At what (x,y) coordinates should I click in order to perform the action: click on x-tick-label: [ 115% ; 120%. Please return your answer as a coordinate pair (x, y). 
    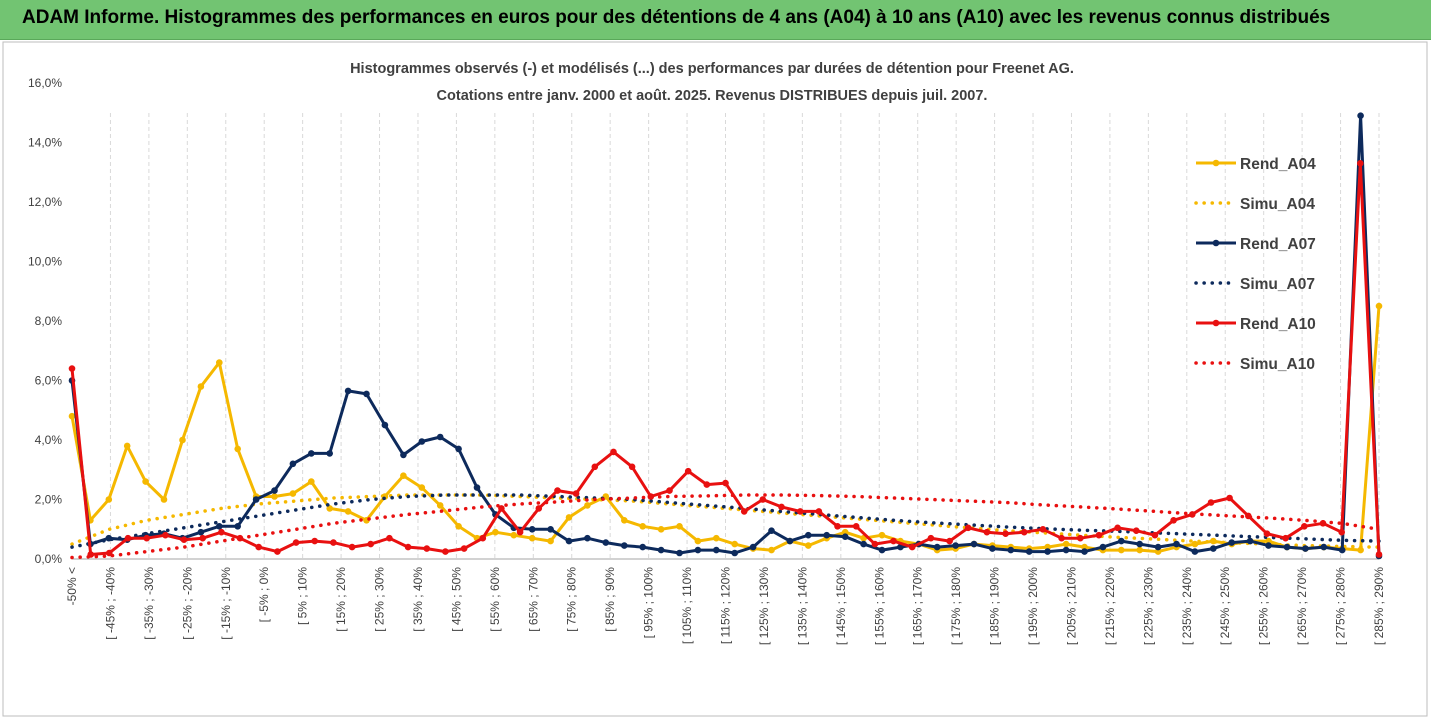
    Looking at the image, I should click on (726, 605).